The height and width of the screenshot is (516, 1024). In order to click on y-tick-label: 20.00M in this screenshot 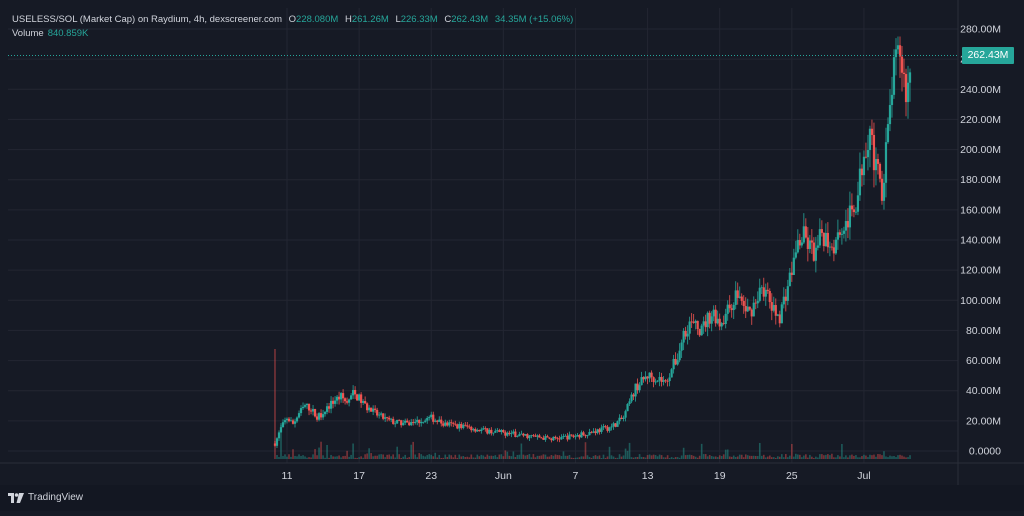, I will do `click(983, 421)`.